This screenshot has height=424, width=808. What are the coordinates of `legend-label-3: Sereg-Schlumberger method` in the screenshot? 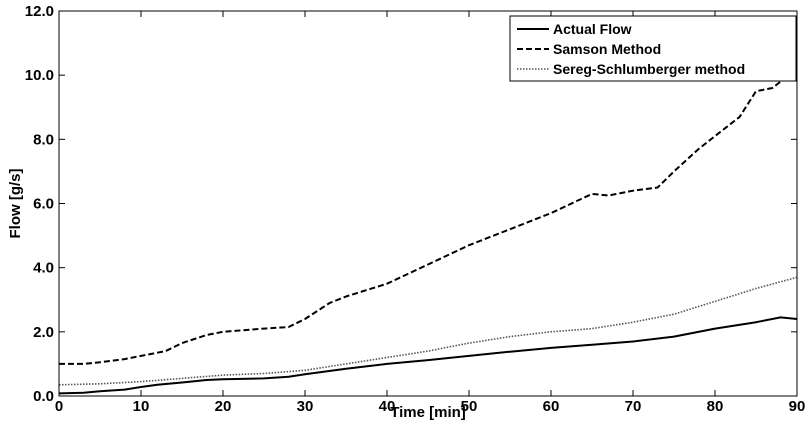 It's located at (649, 69).